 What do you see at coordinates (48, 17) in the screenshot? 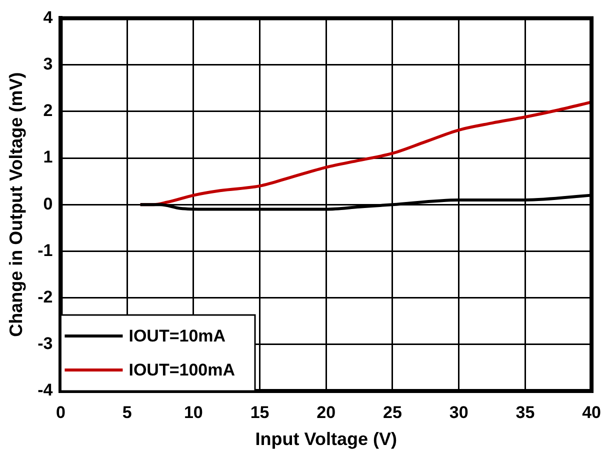
I see `y-tick-label: 4` at bounding box center [48, 17].